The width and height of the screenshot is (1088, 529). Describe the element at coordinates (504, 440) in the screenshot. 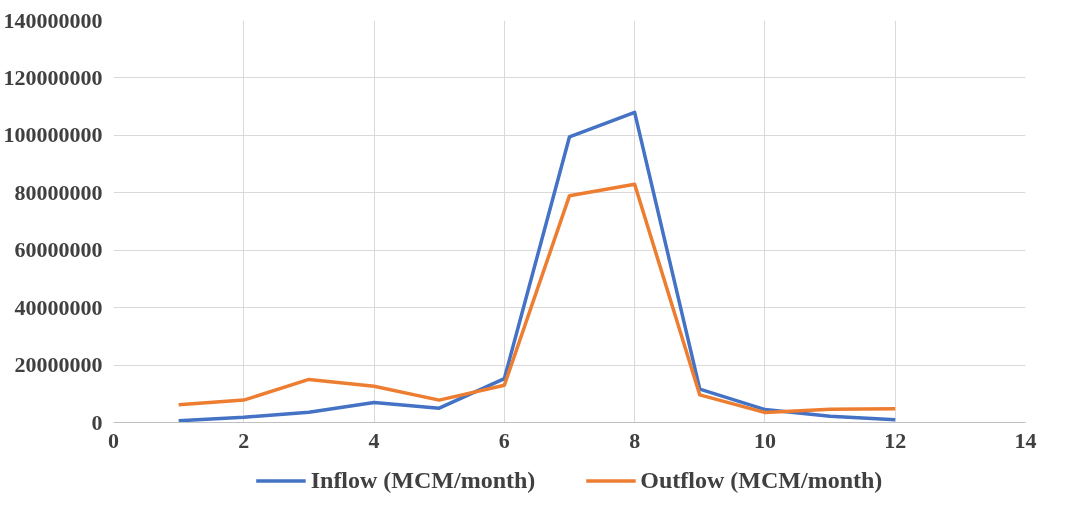

I see `x-tick-label: 6` at that location.